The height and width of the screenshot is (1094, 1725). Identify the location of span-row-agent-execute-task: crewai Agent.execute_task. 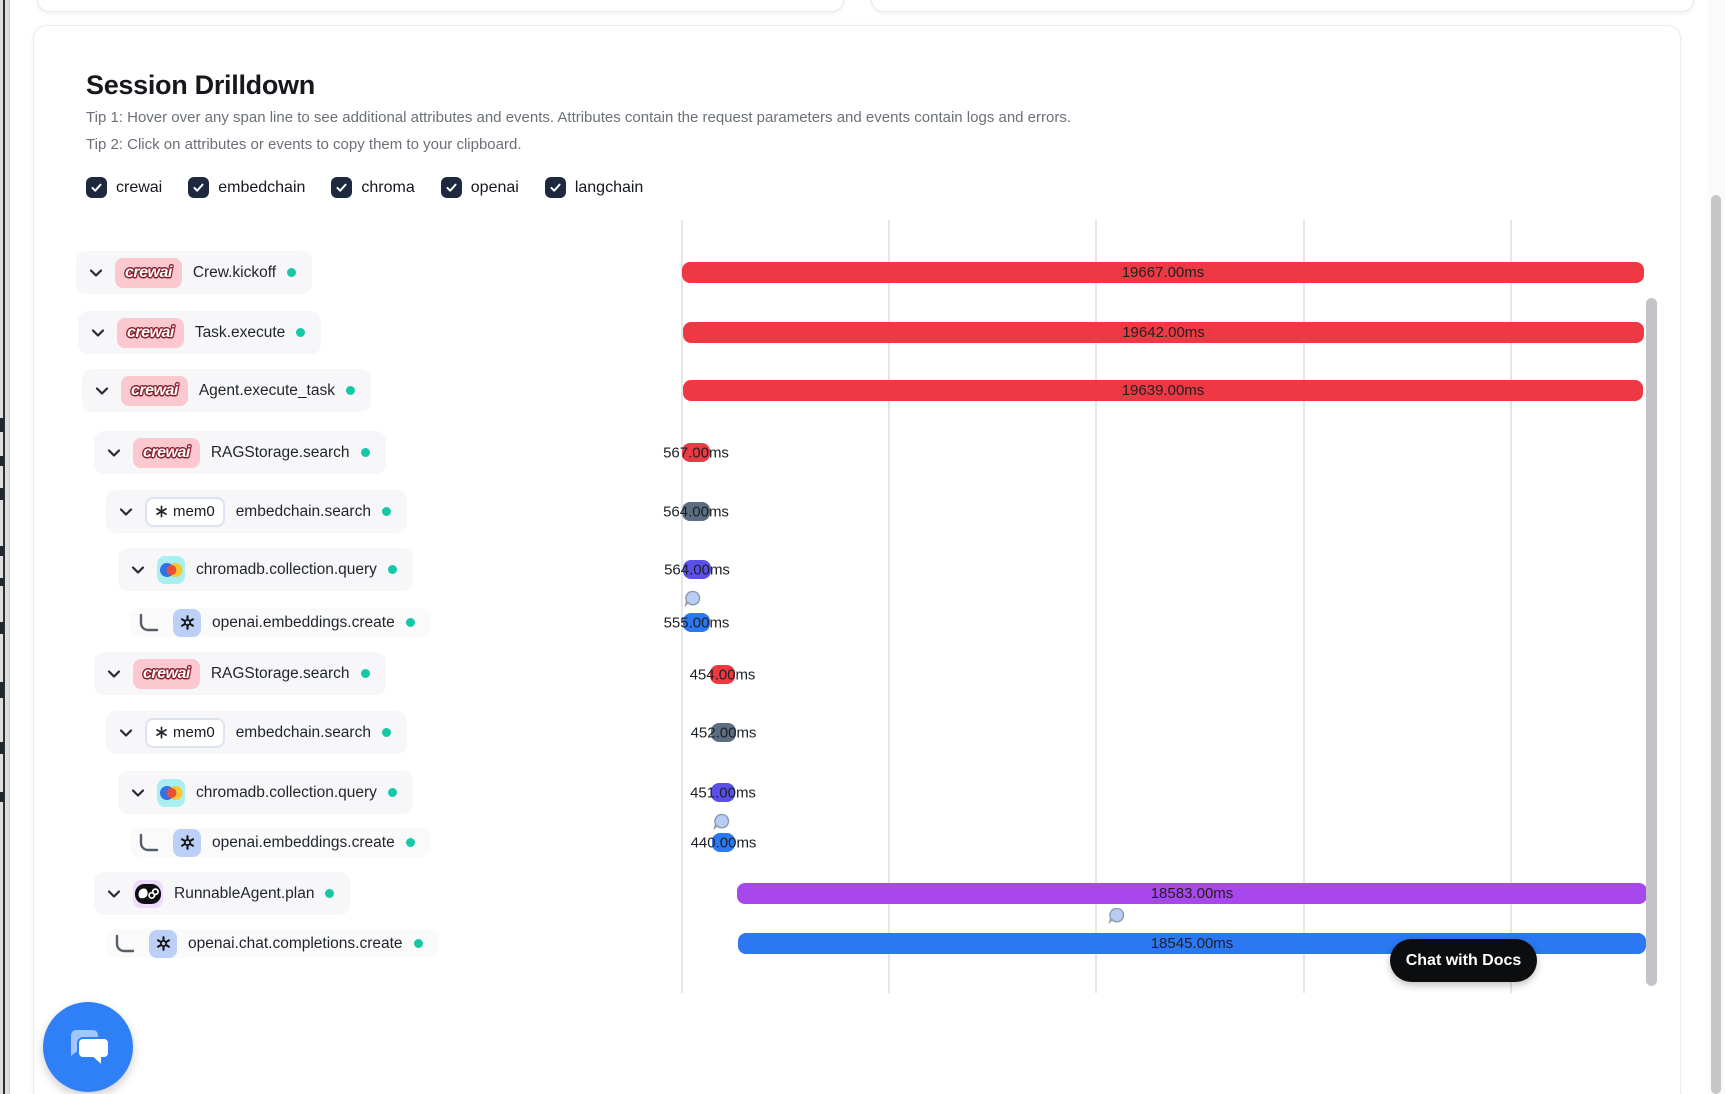
(226, 390).